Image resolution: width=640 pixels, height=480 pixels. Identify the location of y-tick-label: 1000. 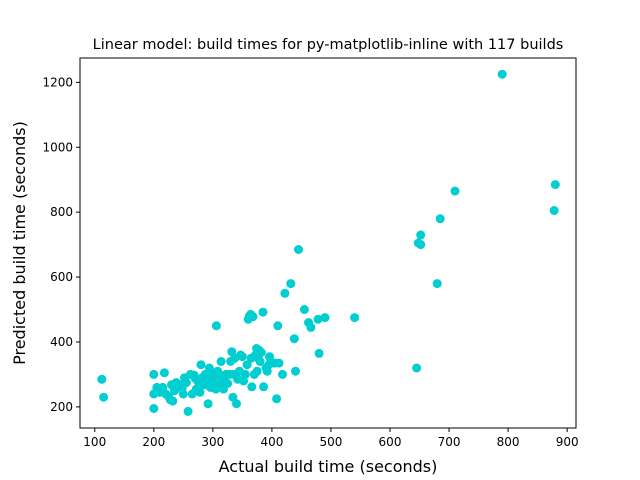
(57, 147).